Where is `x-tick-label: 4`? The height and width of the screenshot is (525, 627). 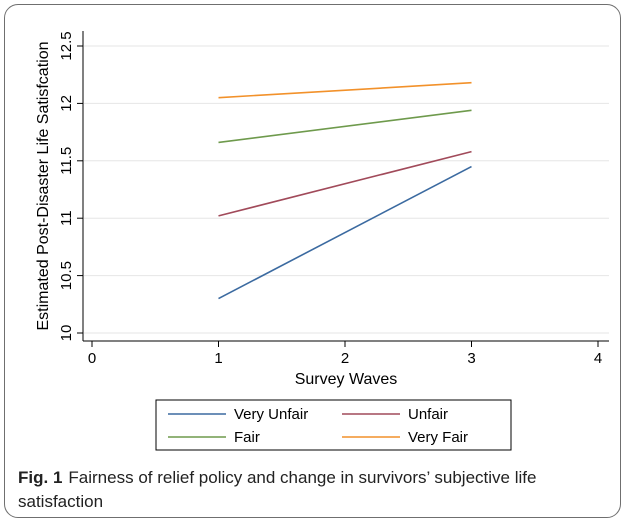
x-tick-label: 4 is located at coordinates (598, 358).